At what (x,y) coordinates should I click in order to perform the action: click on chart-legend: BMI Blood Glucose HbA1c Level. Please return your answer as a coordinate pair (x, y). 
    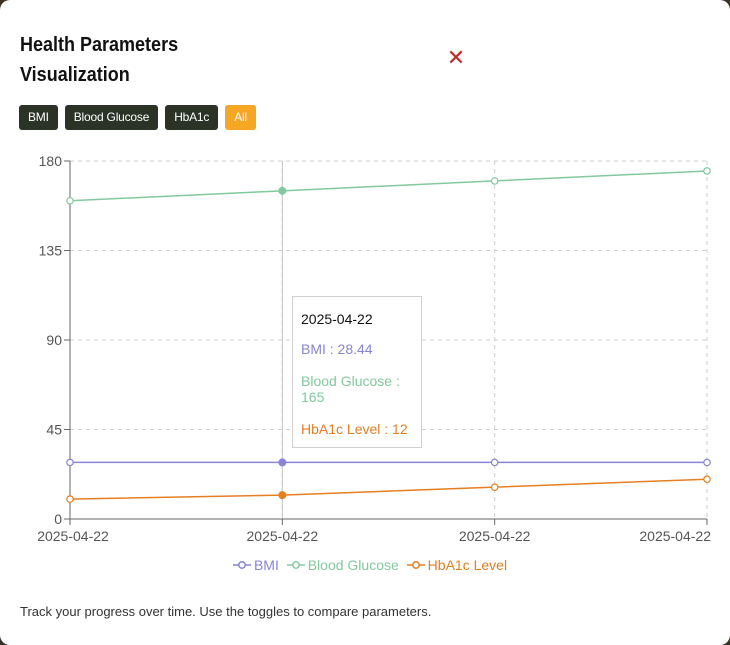
    Looking at the image, I should click on (365, 565).